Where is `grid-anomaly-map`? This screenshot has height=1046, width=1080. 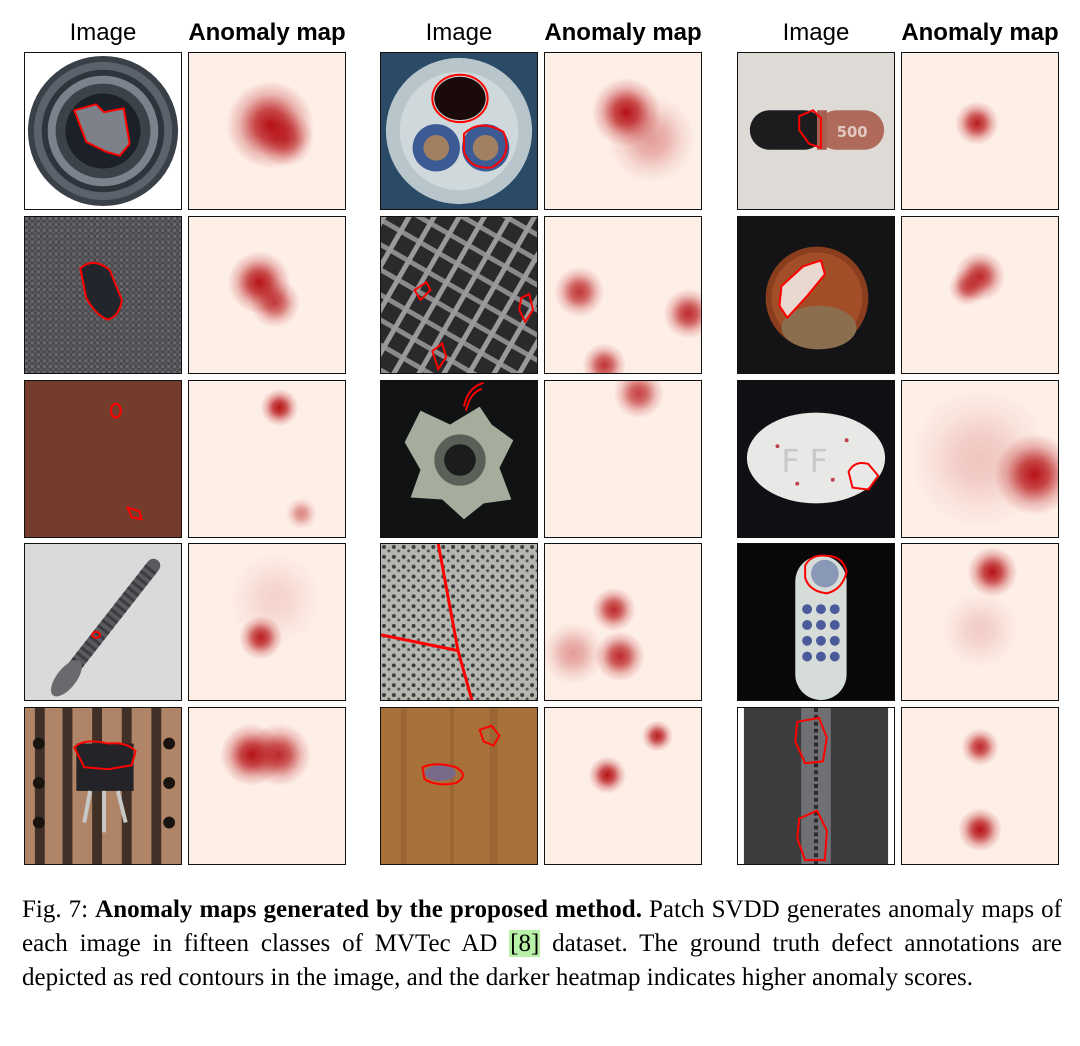 grid-anomaly-map is located at coordinates (623, 295).